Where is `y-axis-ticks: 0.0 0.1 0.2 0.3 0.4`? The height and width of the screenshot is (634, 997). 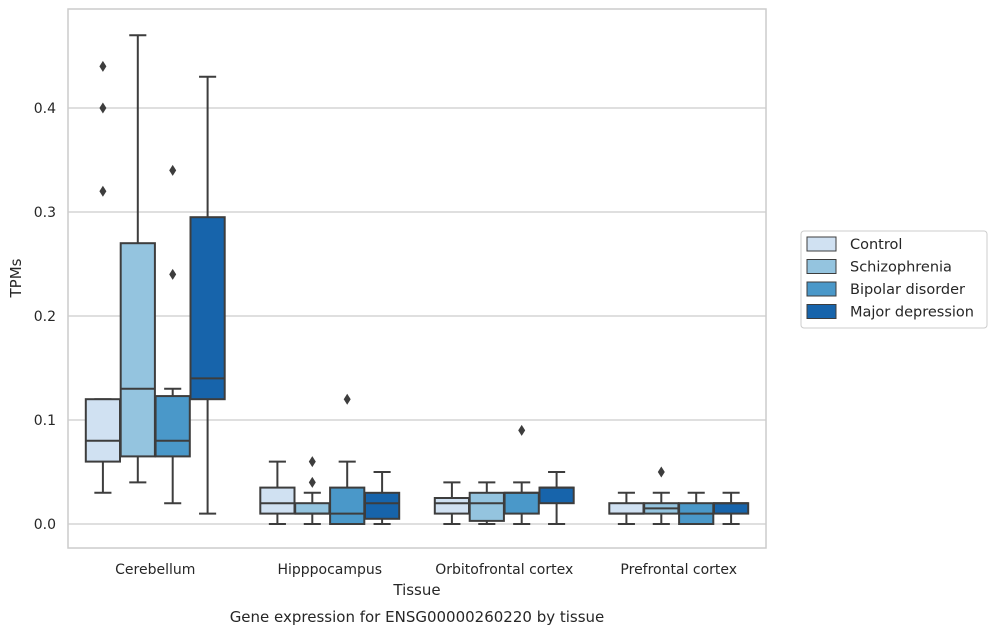 y-axis-ticks: 0.0 0.1 0.2 0.3 0.4 is located at coordinates (45, 317).